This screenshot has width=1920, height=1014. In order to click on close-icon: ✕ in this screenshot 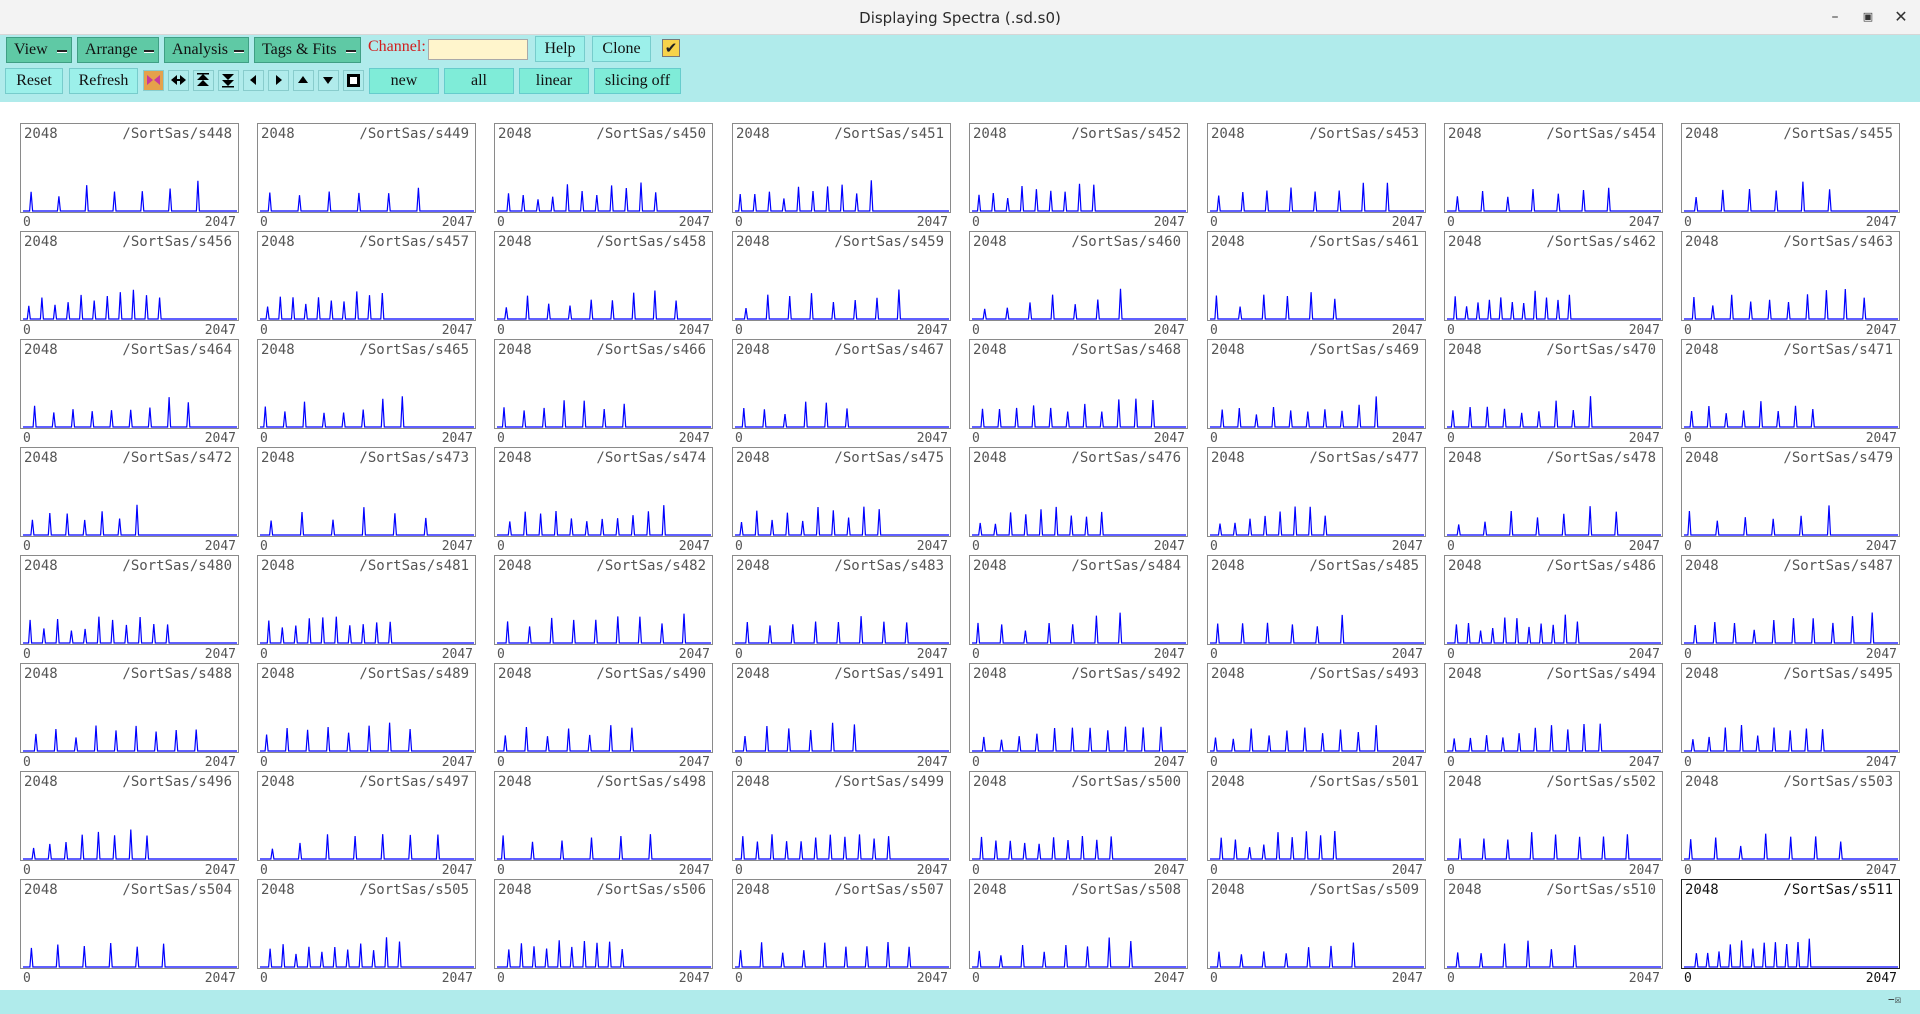, I will do `click(1901, 16)`.